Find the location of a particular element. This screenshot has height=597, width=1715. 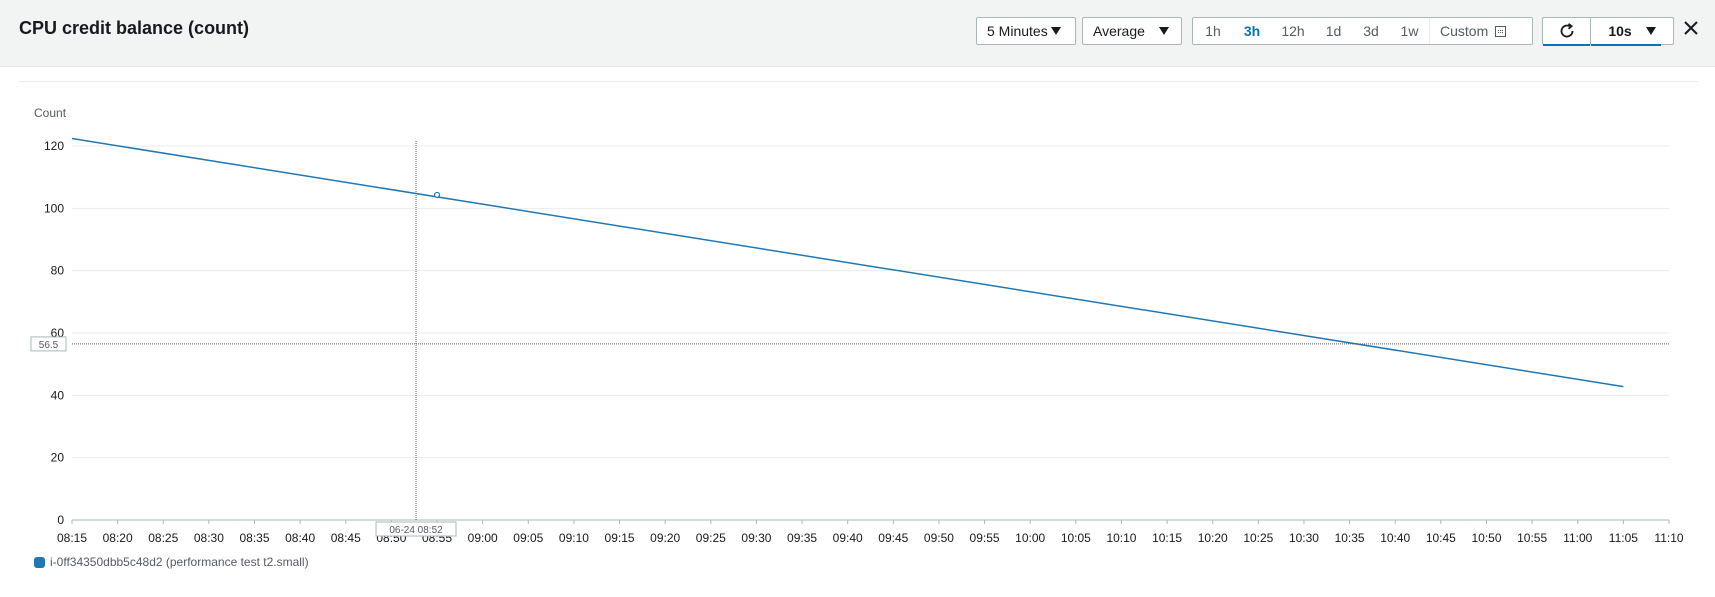

custom-range-button: Custom is located at coordinates (1468, 31).